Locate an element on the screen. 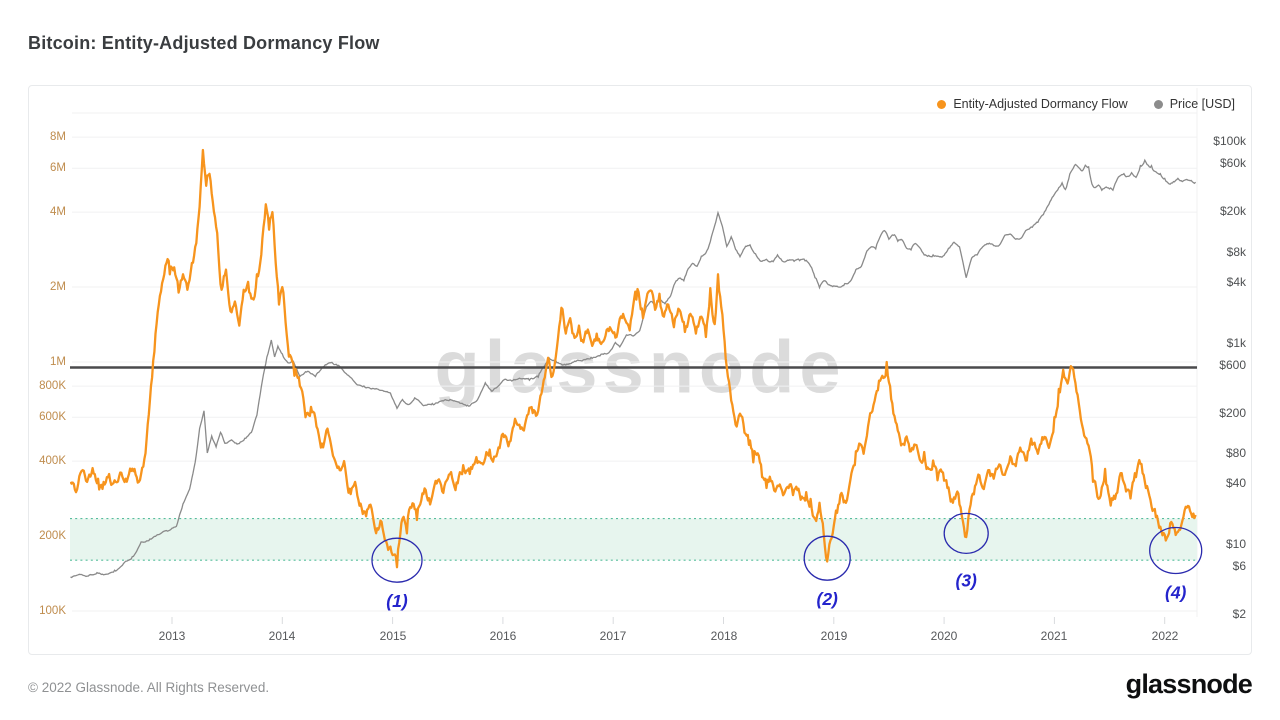 Image resolution: width=1280 pixels, height=720 pixels. left-axis-tick-label: 1M is located at coordinates (58, 362).